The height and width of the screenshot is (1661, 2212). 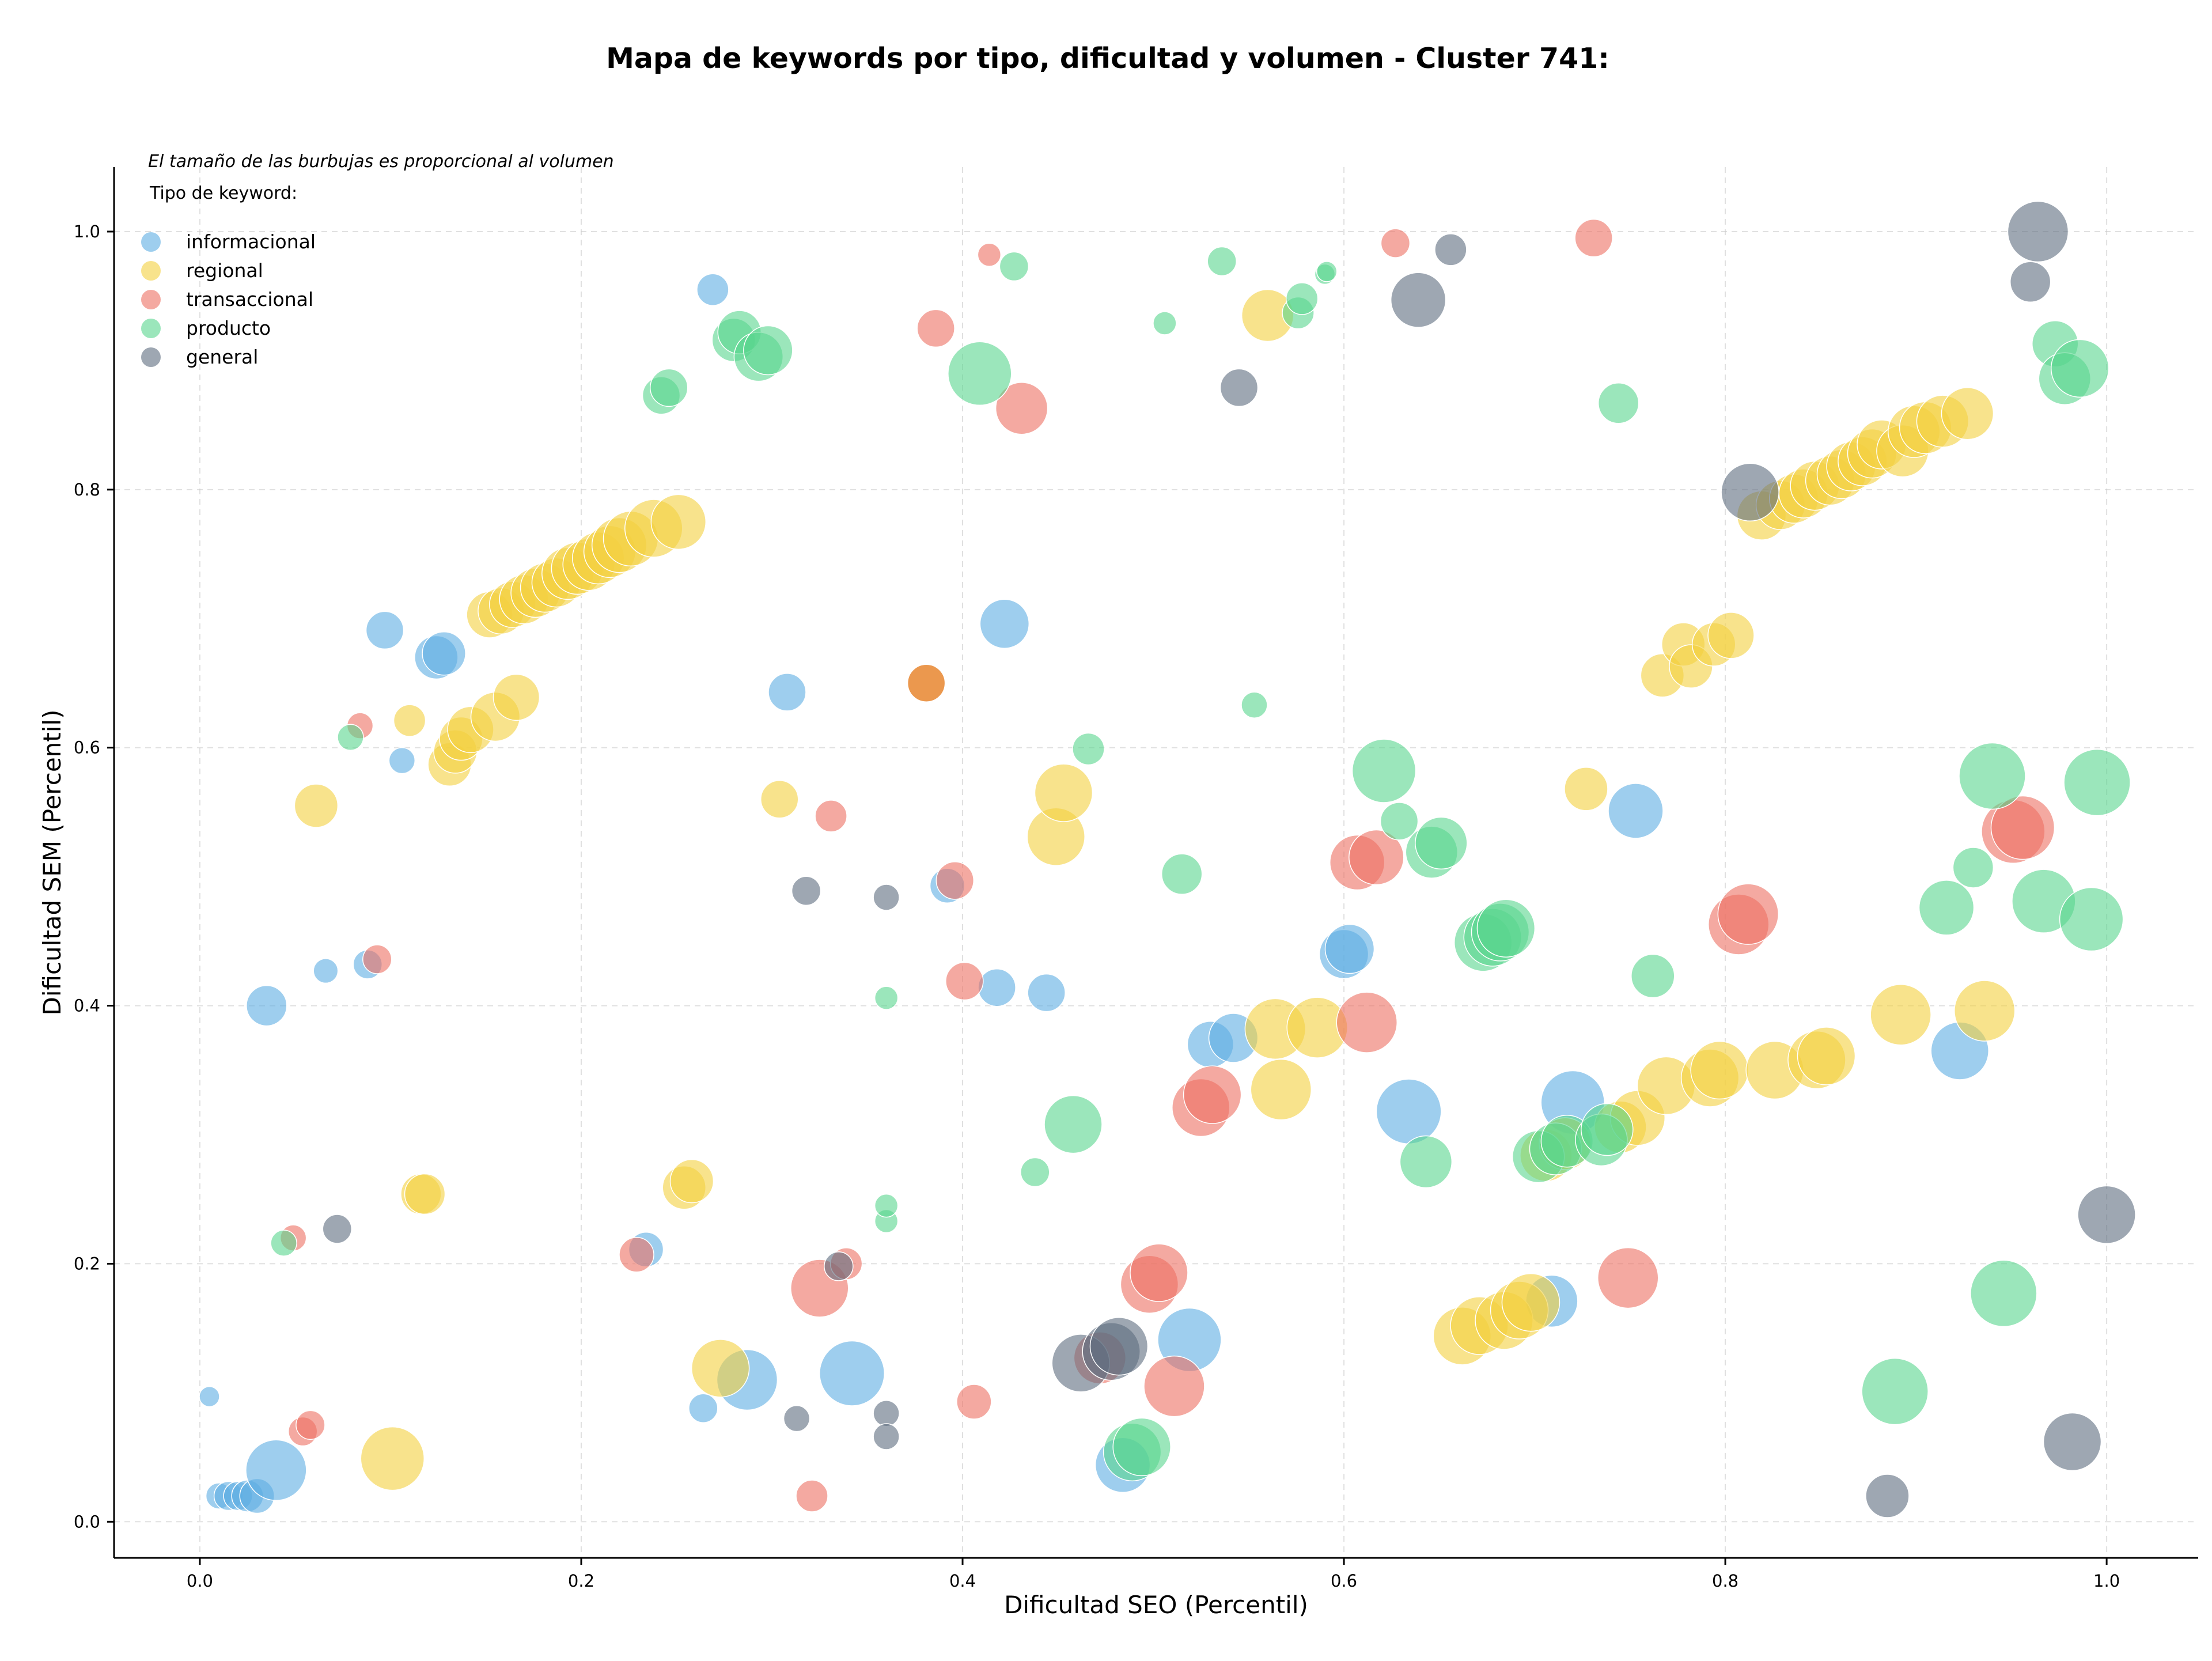 What do you see at coordinates (52, 863) in the screenshot?
I see `y-axis-label: Dificultad SEM (Percentil)` at bounding box center [52, 863].